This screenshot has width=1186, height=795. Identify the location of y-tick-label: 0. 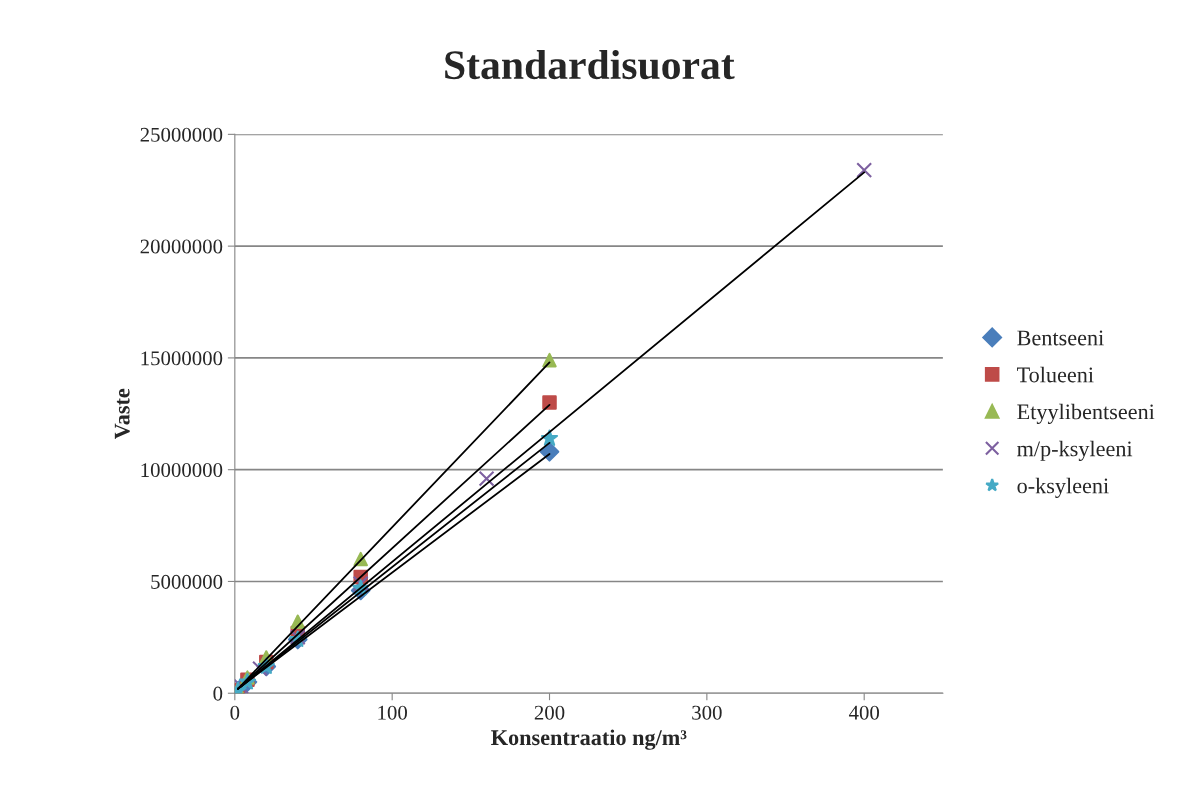
(218, 693).